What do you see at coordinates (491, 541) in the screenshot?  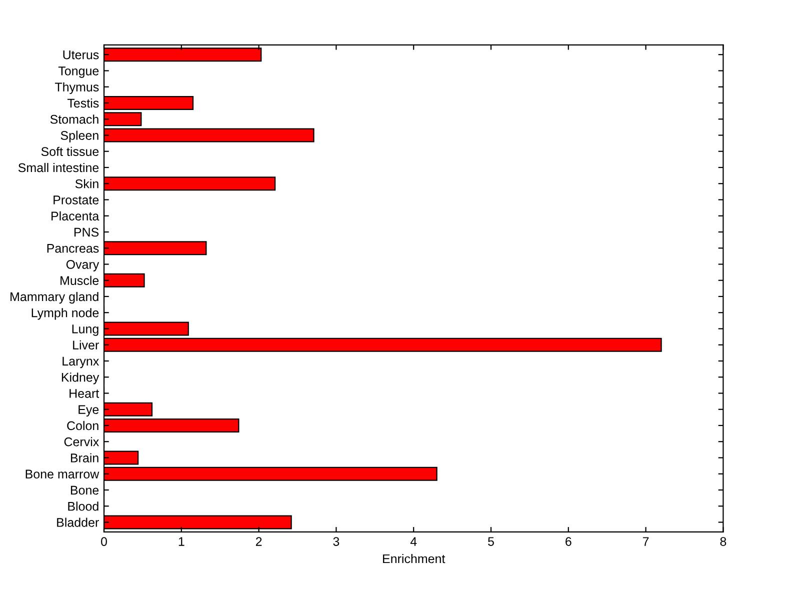 I see `x-tick-label: 5` at bounding box center [491, 541].